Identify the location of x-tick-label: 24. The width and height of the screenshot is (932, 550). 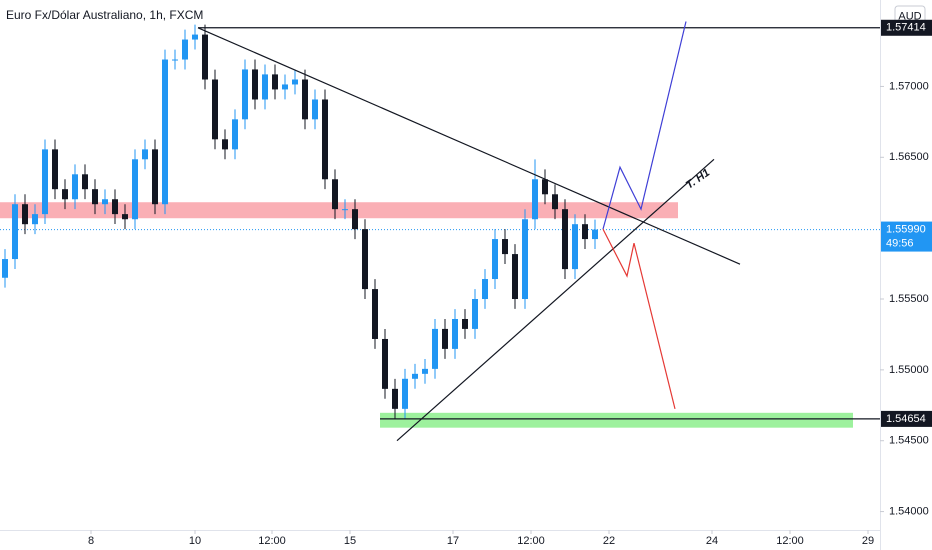
(712, 541).